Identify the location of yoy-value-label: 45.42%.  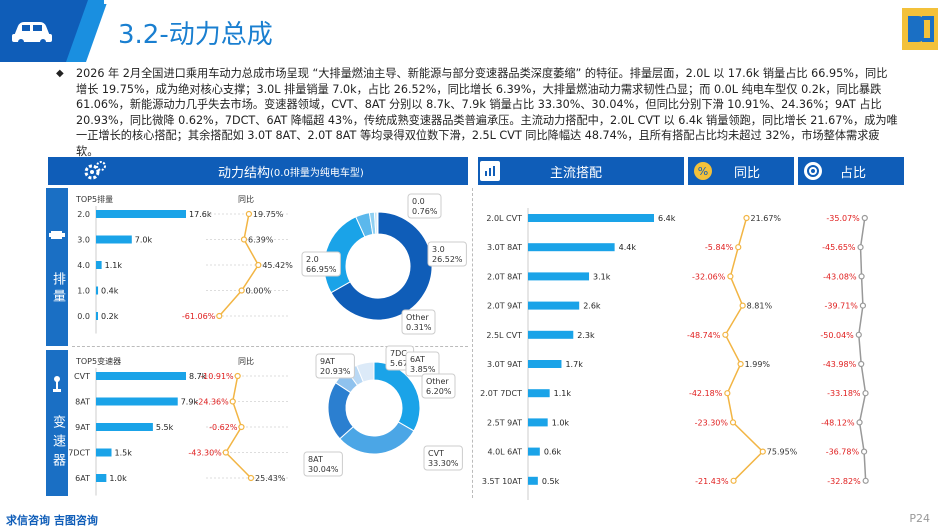
(277, 265).